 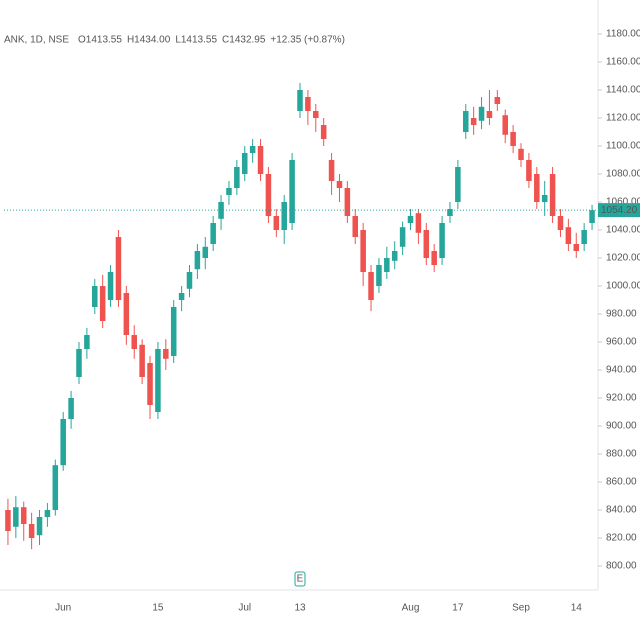 I want to click on y-tick-label: 820.00, so click(x=621, y=538).